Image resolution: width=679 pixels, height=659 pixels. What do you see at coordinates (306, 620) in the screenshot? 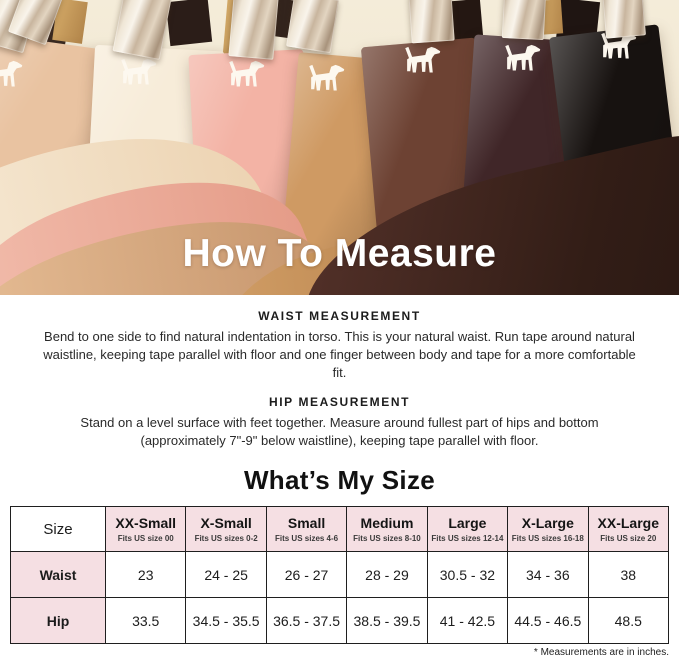
I see `hip-value-cell: 36.5 - 37.5` at bounding box center [306, 620].